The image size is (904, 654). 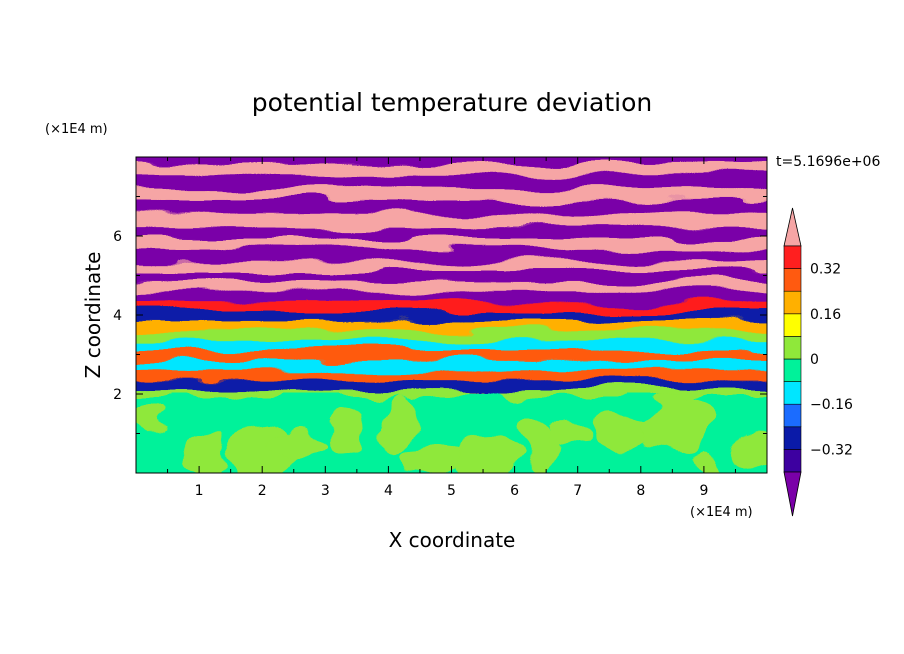 I want to click on x-tick-label: 2, so click(x=262, y=491).